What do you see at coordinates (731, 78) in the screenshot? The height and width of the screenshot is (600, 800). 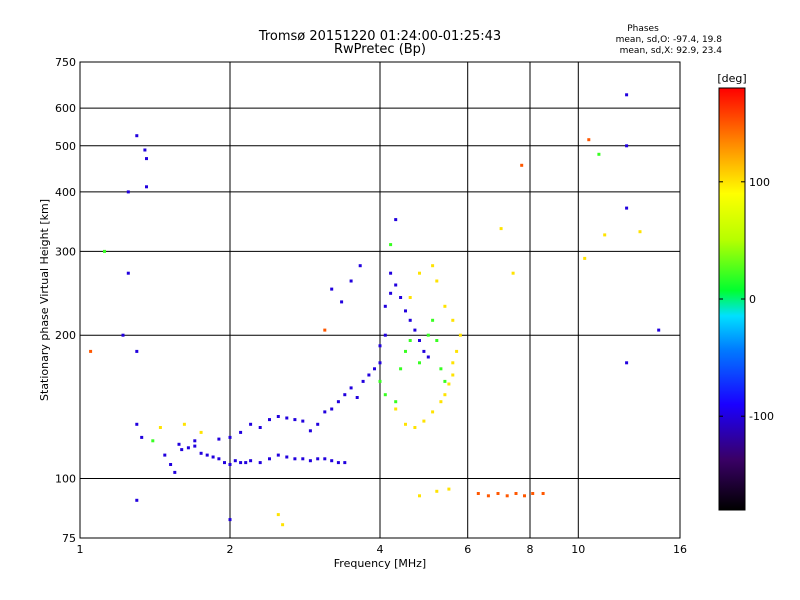 I see `colorbar-label: [deg]` at bounding box center [731, 78].